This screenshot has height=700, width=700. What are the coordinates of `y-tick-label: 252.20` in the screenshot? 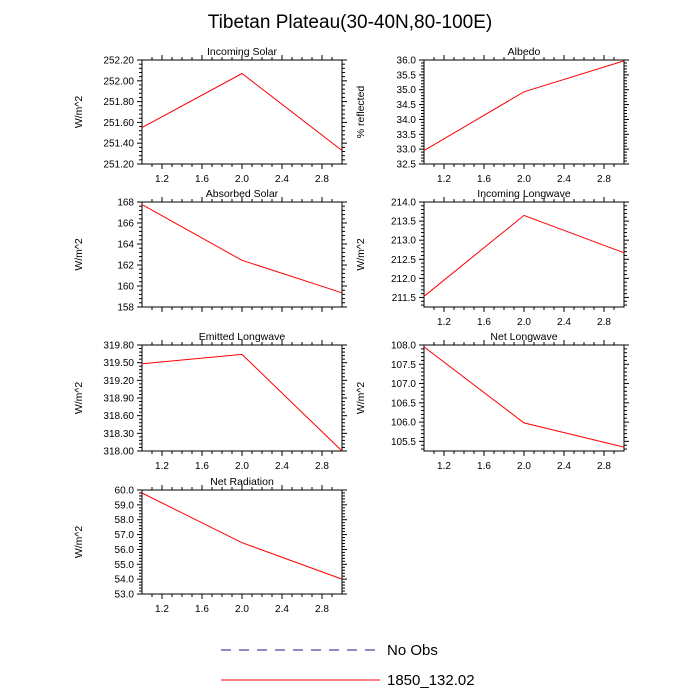 It's located at (118, 61).